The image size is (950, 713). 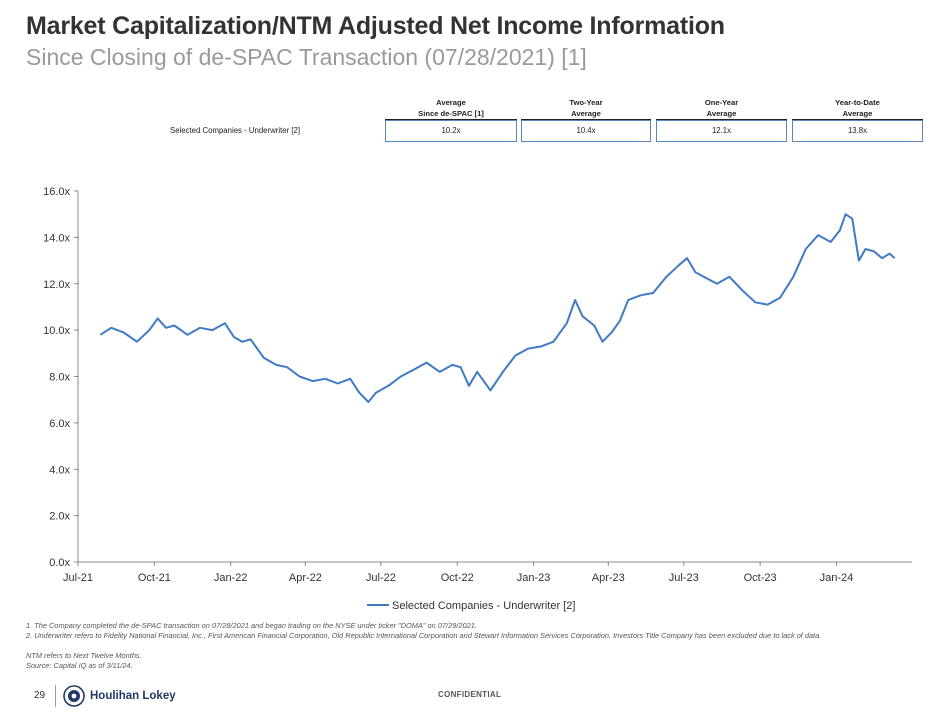 What do you see at coordinates (608, 578) in the screenshot?
I see `x-tick-label: Apr-23` at bounding box center [608, 578].